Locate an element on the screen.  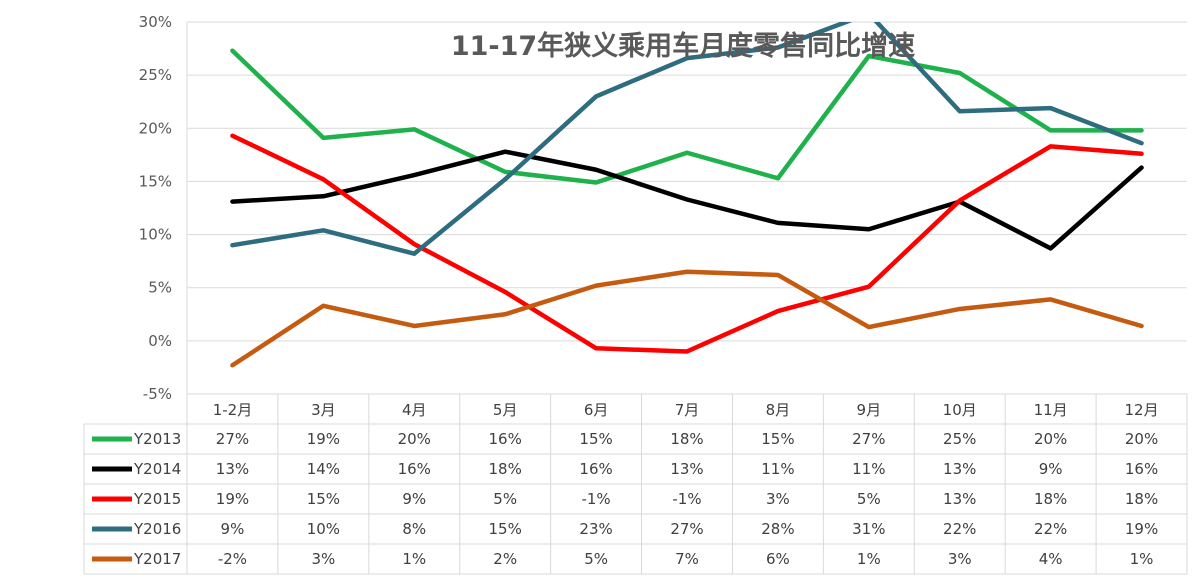
y-tick-label: 15% is located at coordinates (155, 181).